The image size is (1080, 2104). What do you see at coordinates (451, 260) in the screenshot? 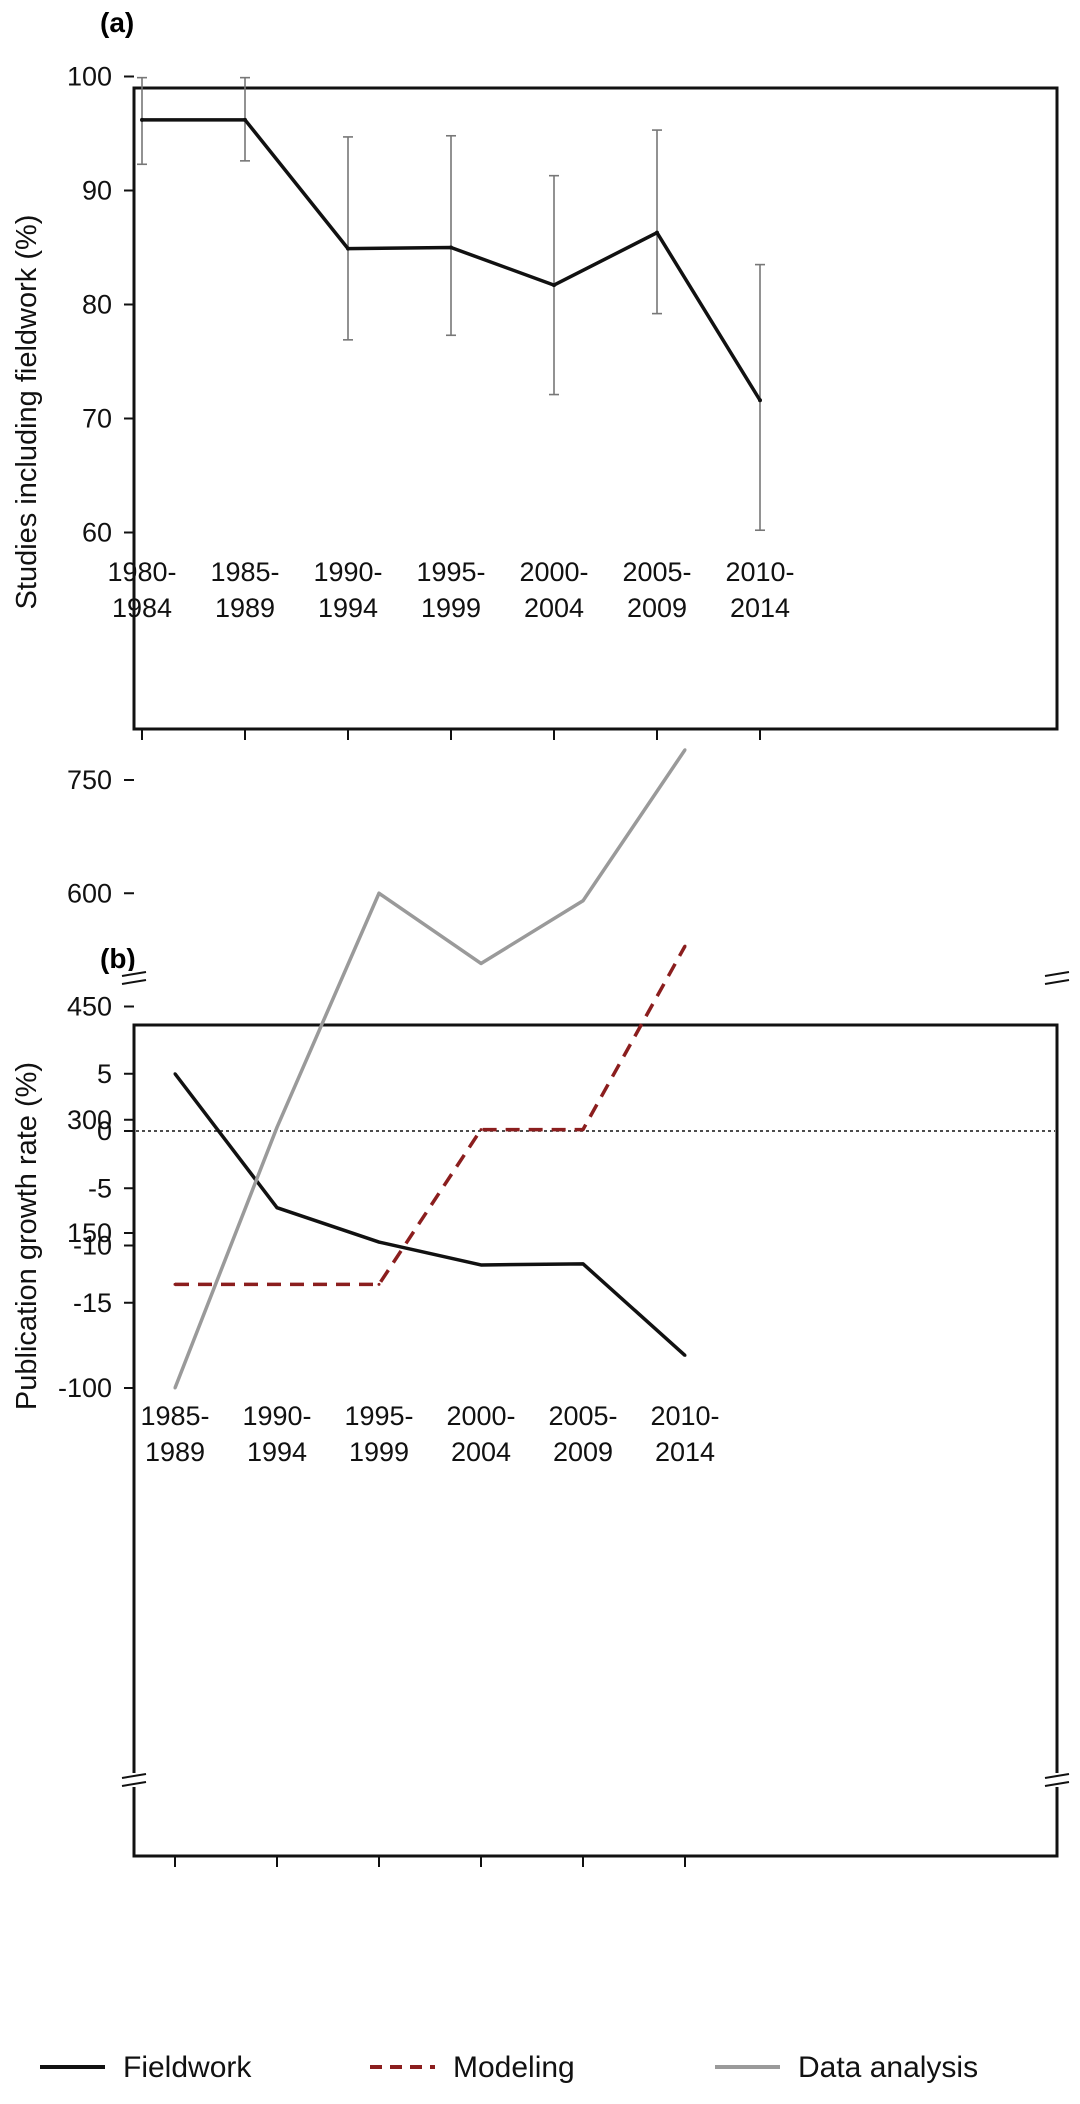
I see `panel-a-series` at bounding box center [451, 260].